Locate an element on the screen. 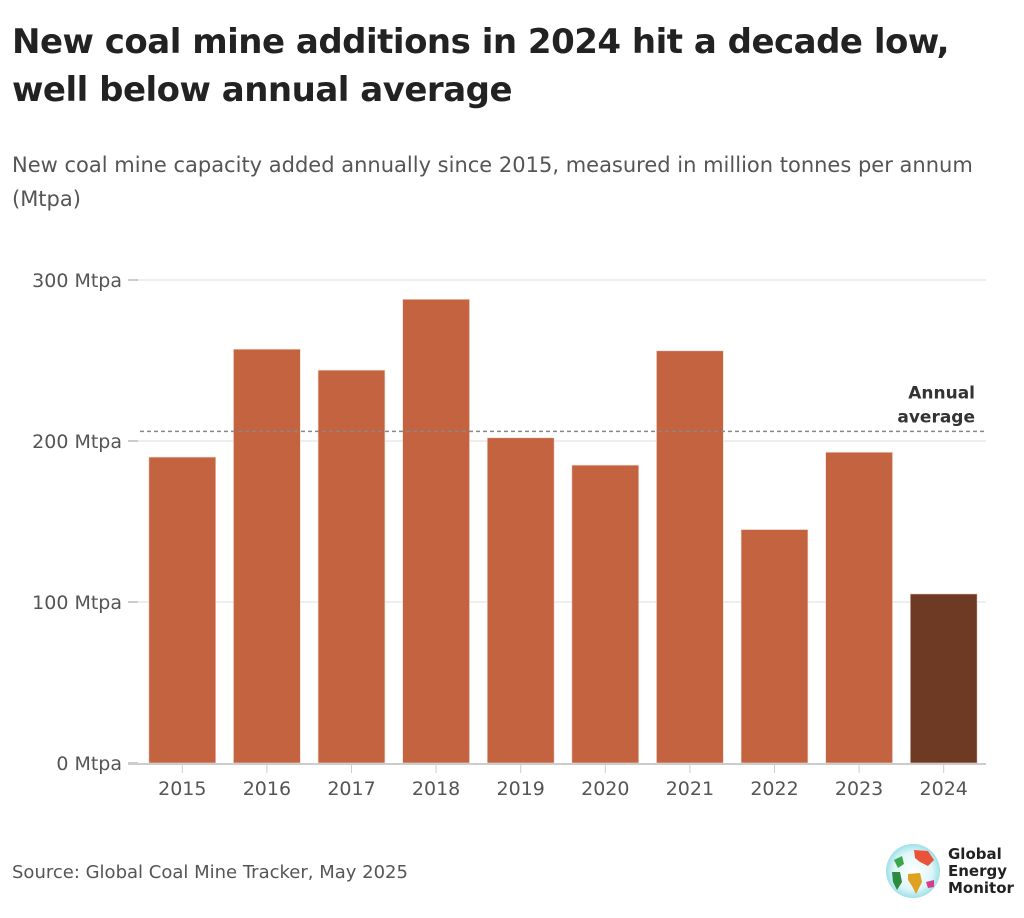 The image size is (1024, 918). bar-2024 is located at coordinates (943, 678).